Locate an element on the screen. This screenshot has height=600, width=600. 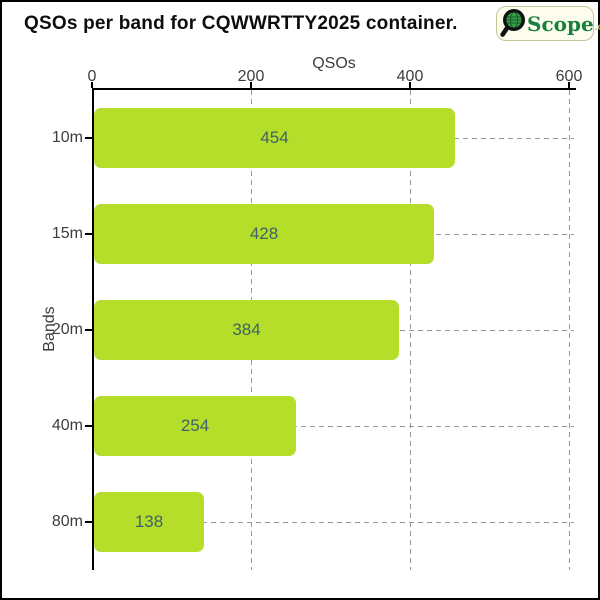
bar-value-label: 384 is located at coordinates (246, 329).